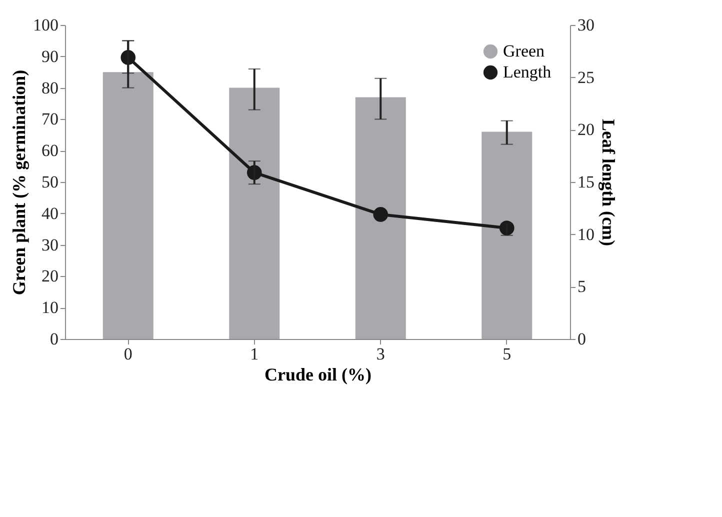  I want to click on y2-tick-label: 30, so click(586, 25).